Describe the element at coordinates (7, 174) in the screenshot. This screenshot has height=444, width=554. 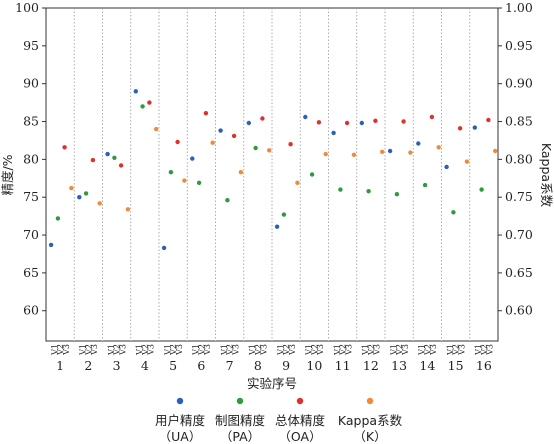
I see `y-axis-left-title: 精度/%` at that location.